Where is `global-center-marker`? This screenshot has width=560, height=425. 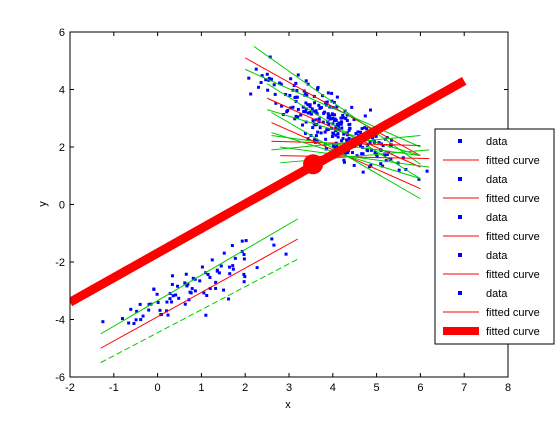 global-center-marker is located at coordinates (313, 164).